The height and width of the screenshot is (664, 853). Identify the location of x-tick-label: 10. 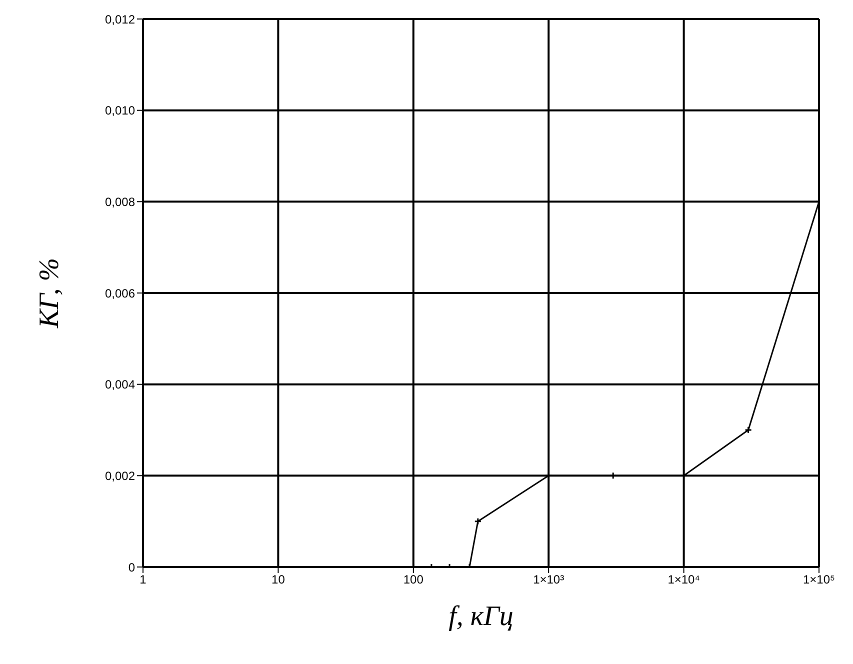
(279, 579).